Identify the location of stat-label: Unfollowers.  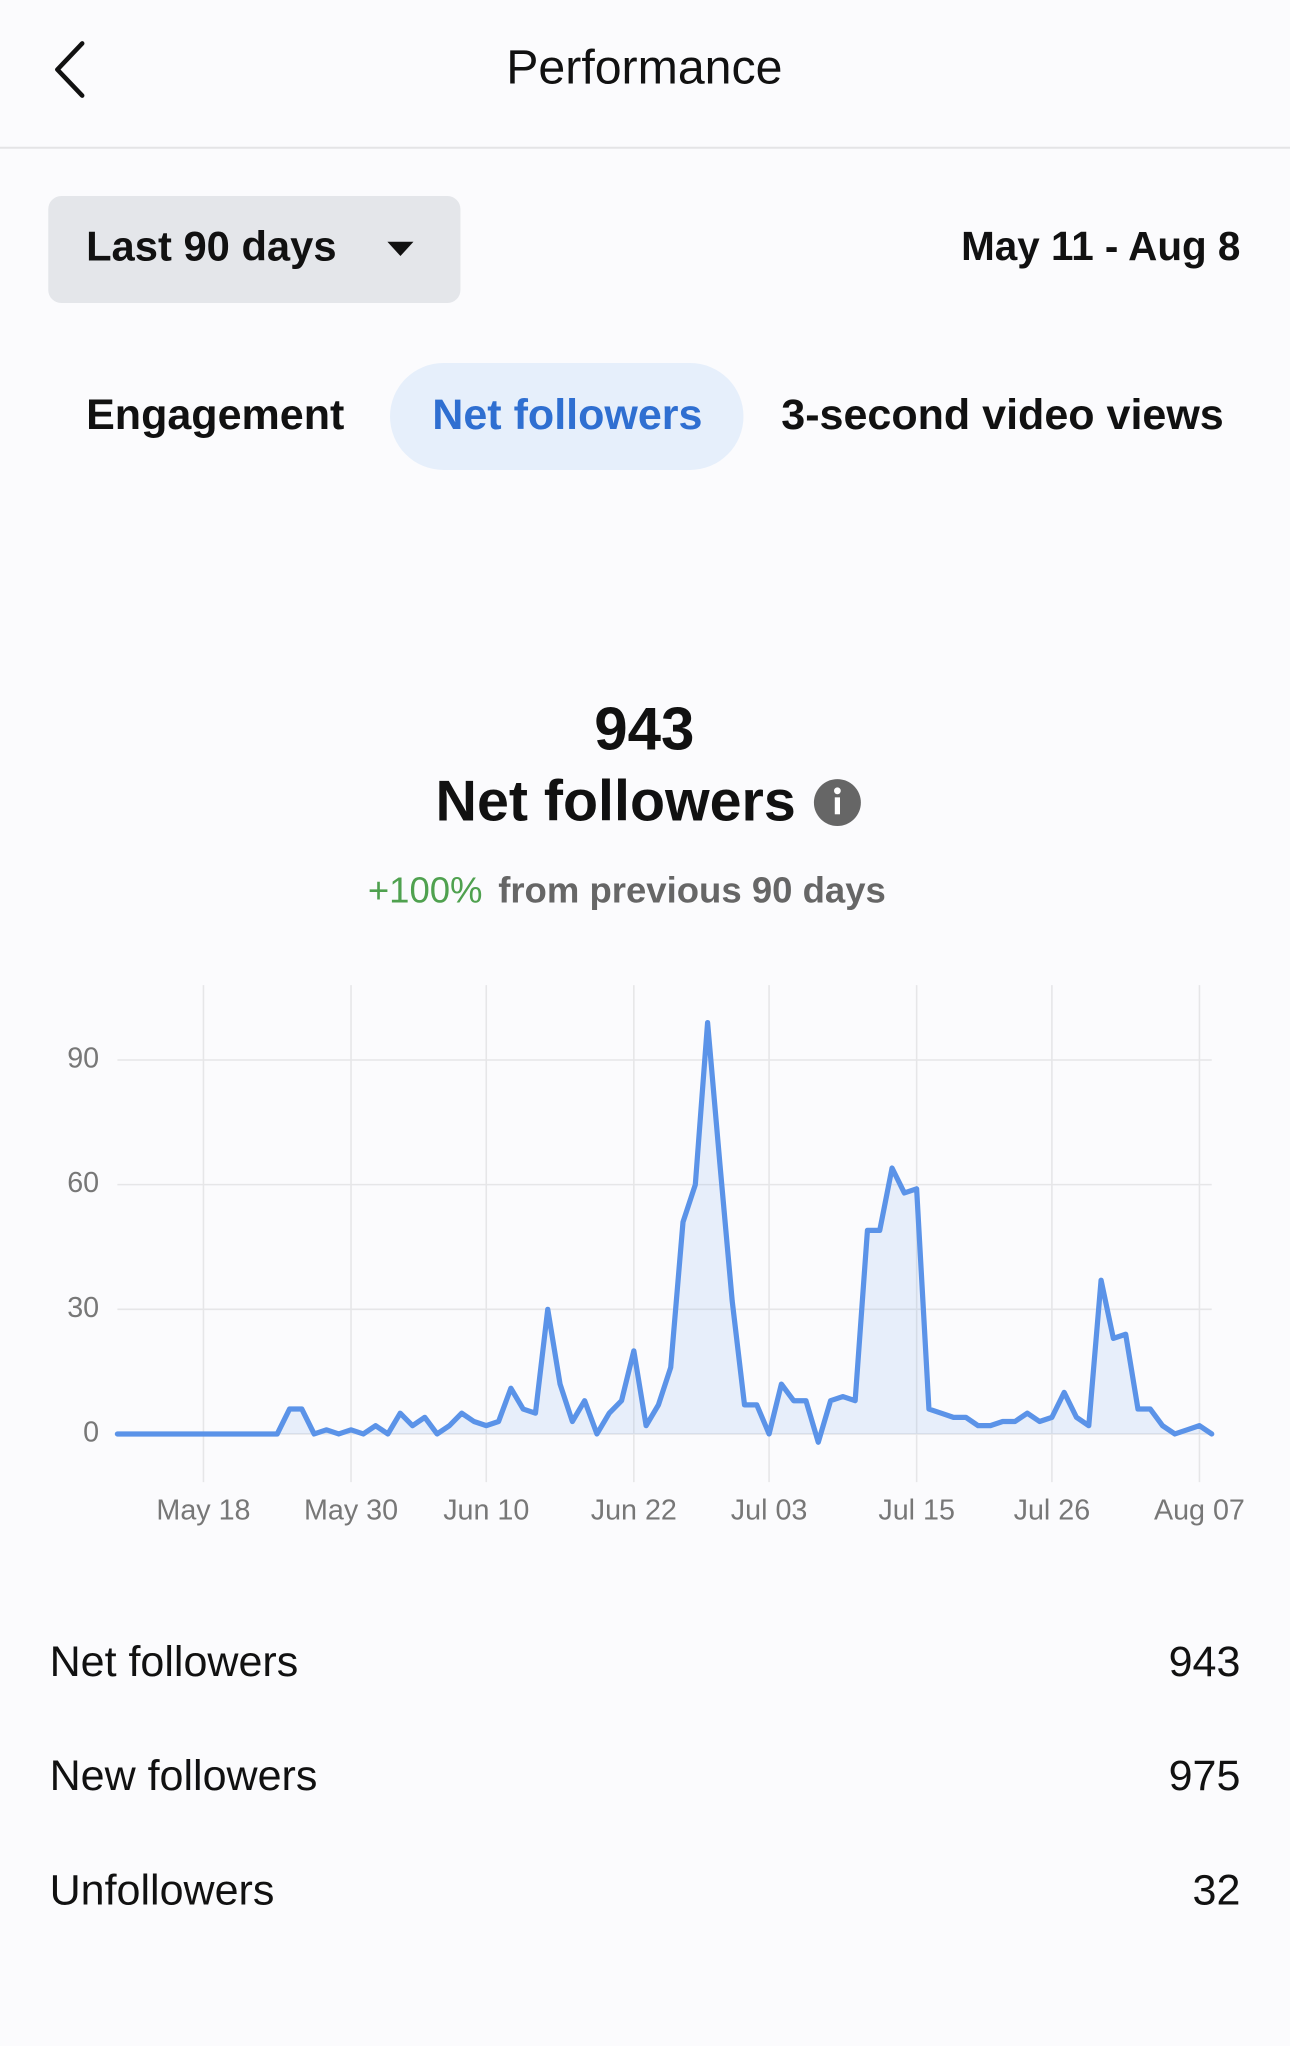
(162, 1890).